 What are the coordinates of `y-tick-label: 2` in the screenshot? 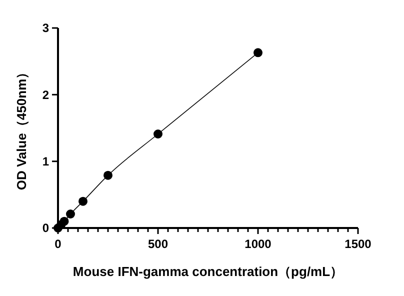 It's located at (46, 95).